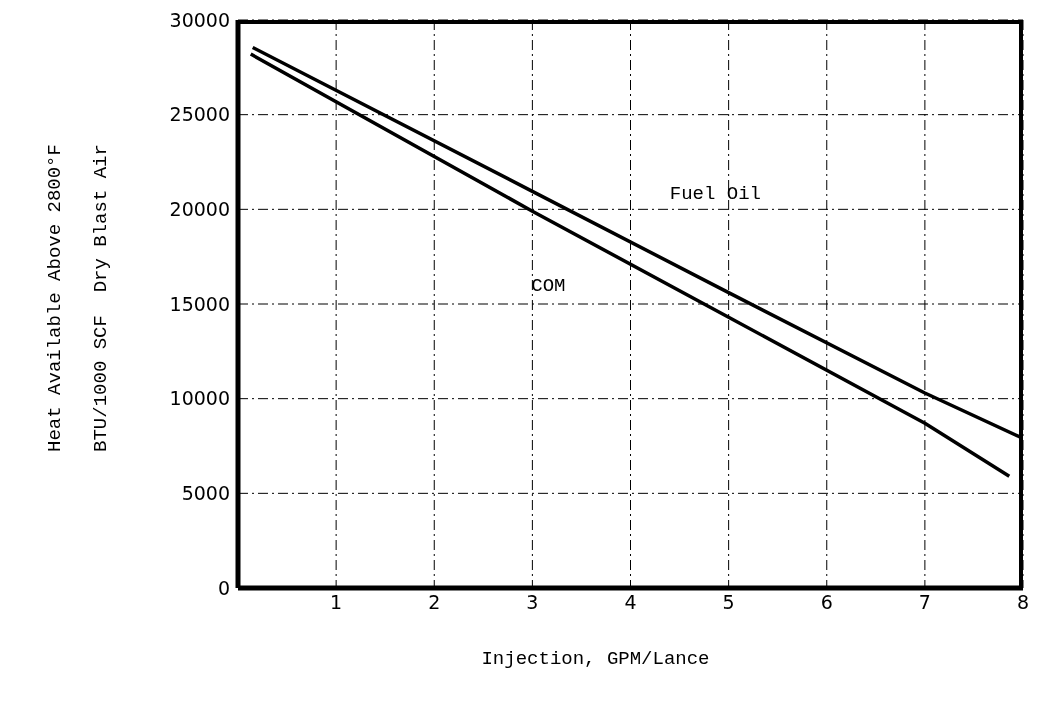  Describe the element at coordinates (336, 602) in the screenshot. I see `x-tick-label: 1` at that location.